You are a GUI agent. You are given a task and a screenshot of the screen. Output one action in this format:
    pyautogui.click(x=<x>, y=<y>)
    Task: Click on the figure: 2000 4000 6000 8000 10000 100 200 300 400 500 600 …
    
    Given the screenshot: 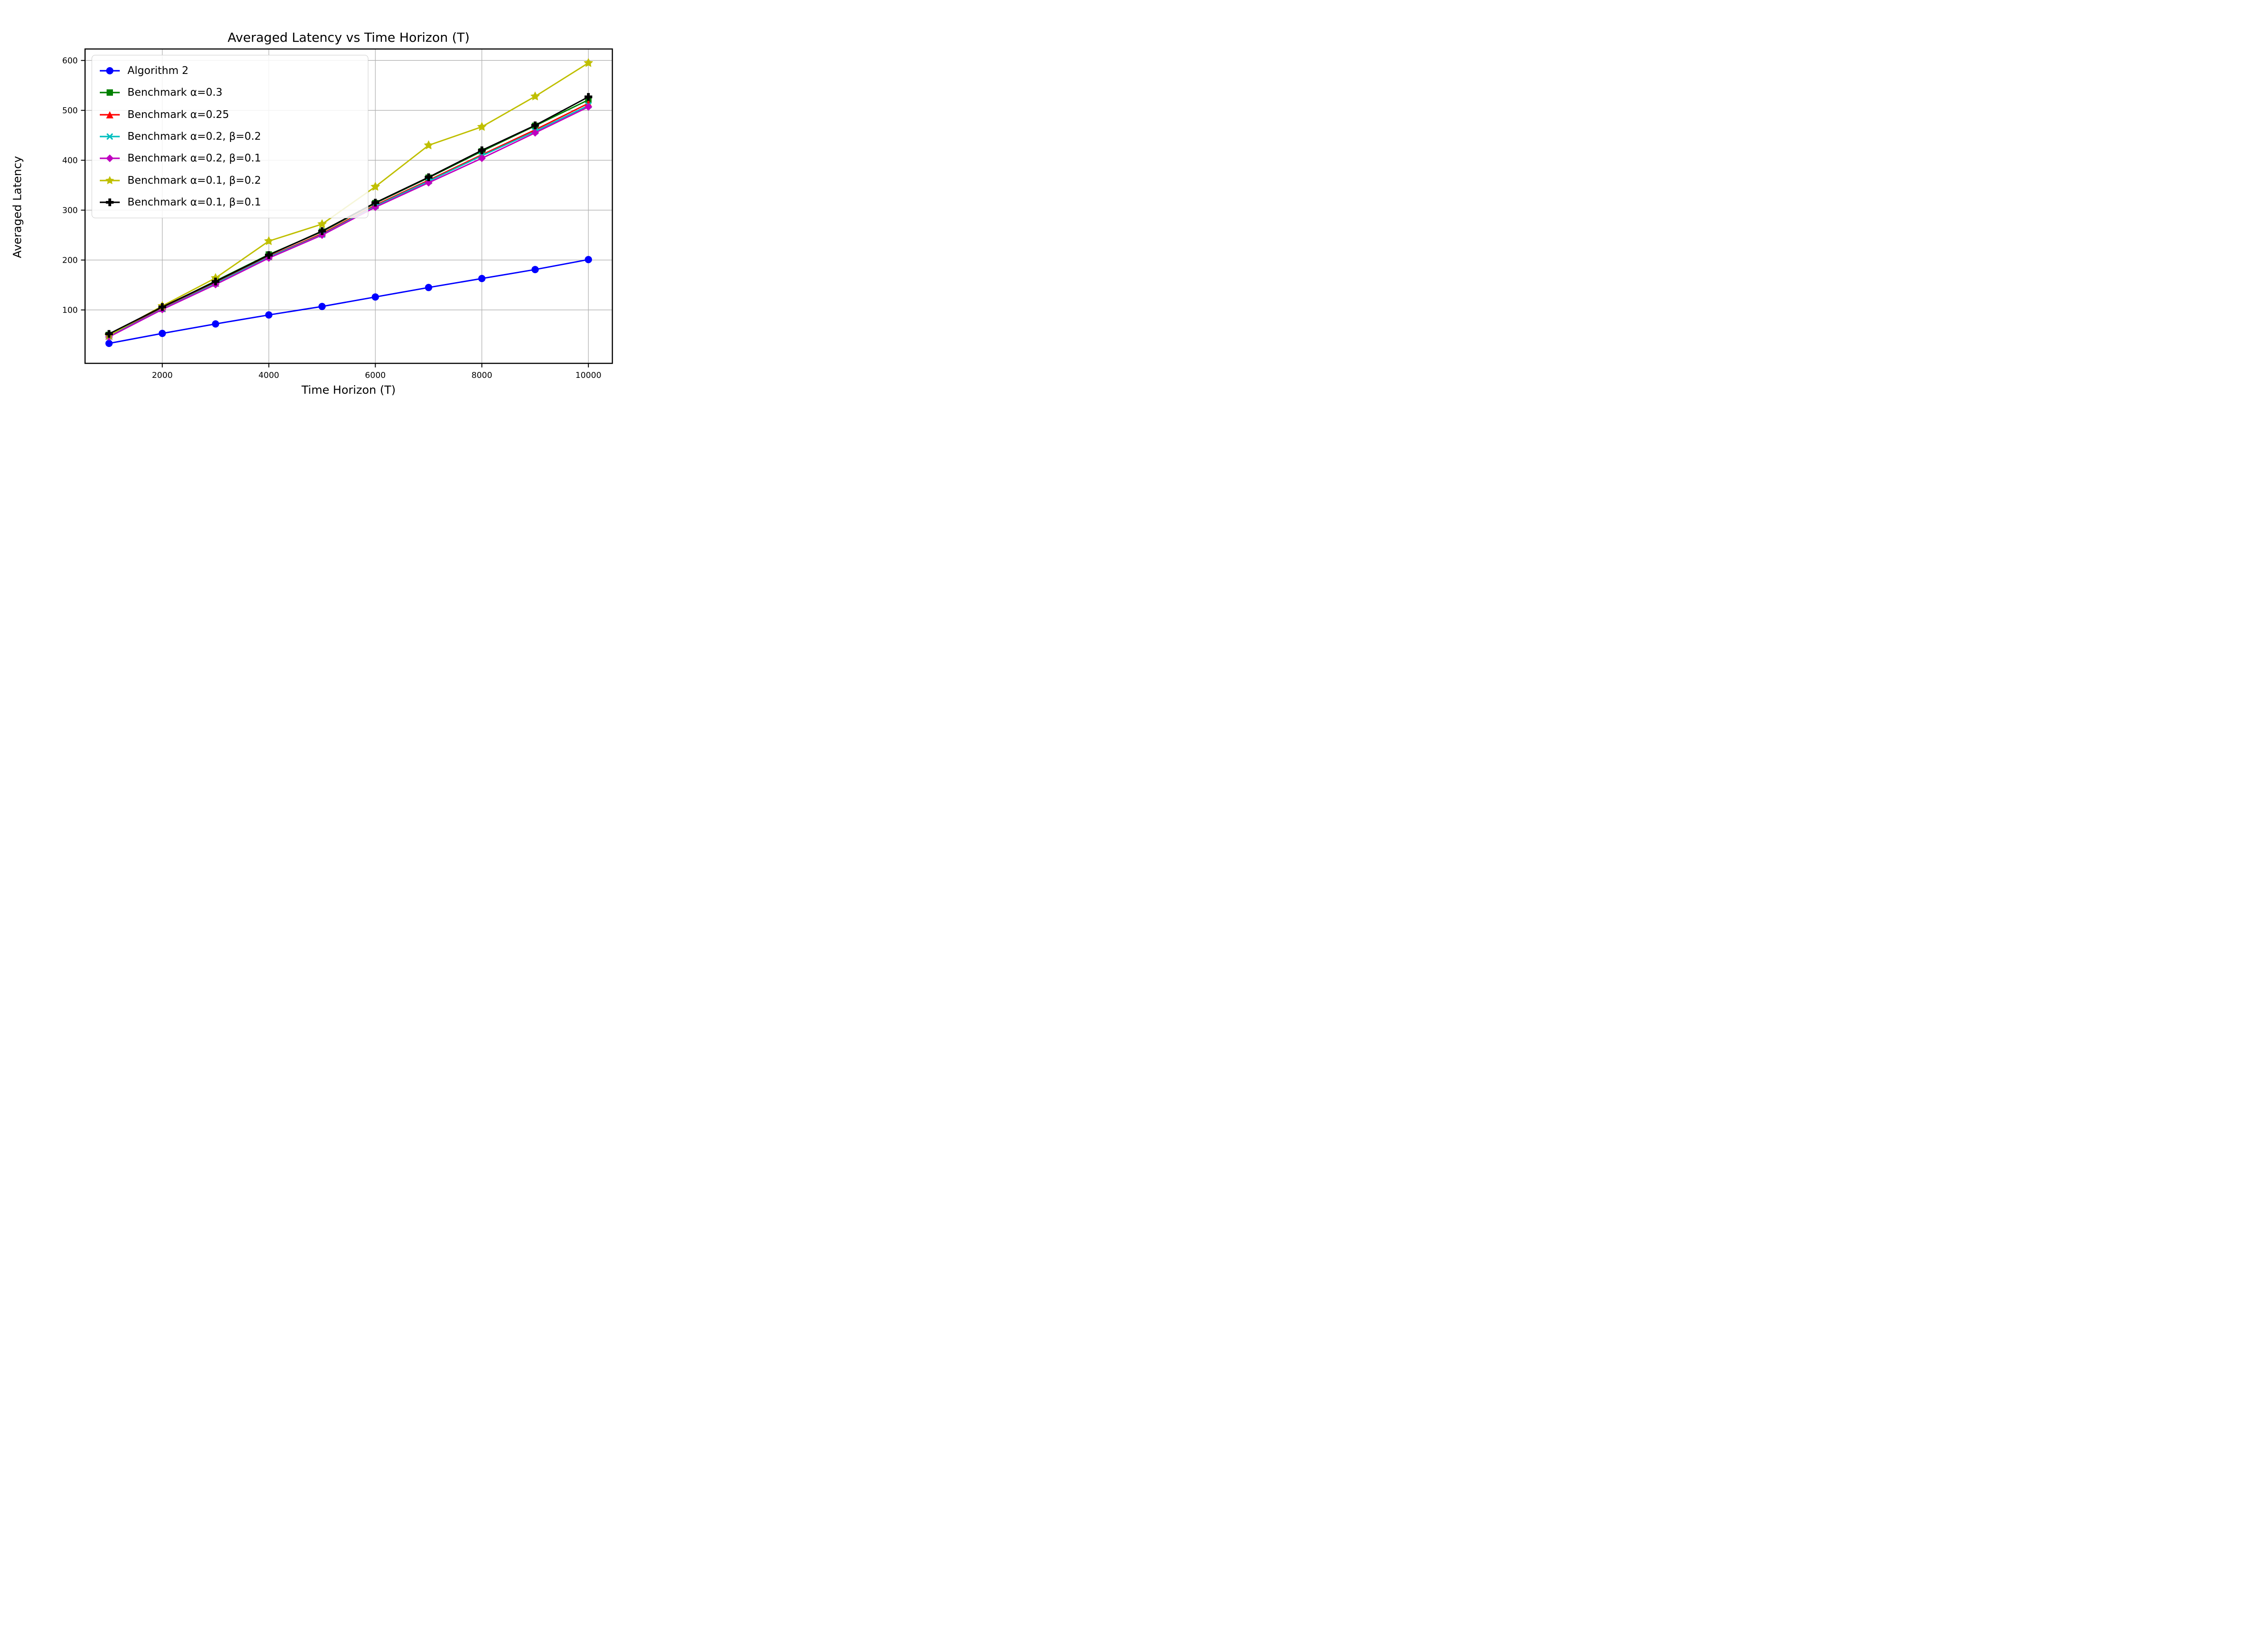 What is the action you would take?
    pyautogui.click(x=340, y=204)
    